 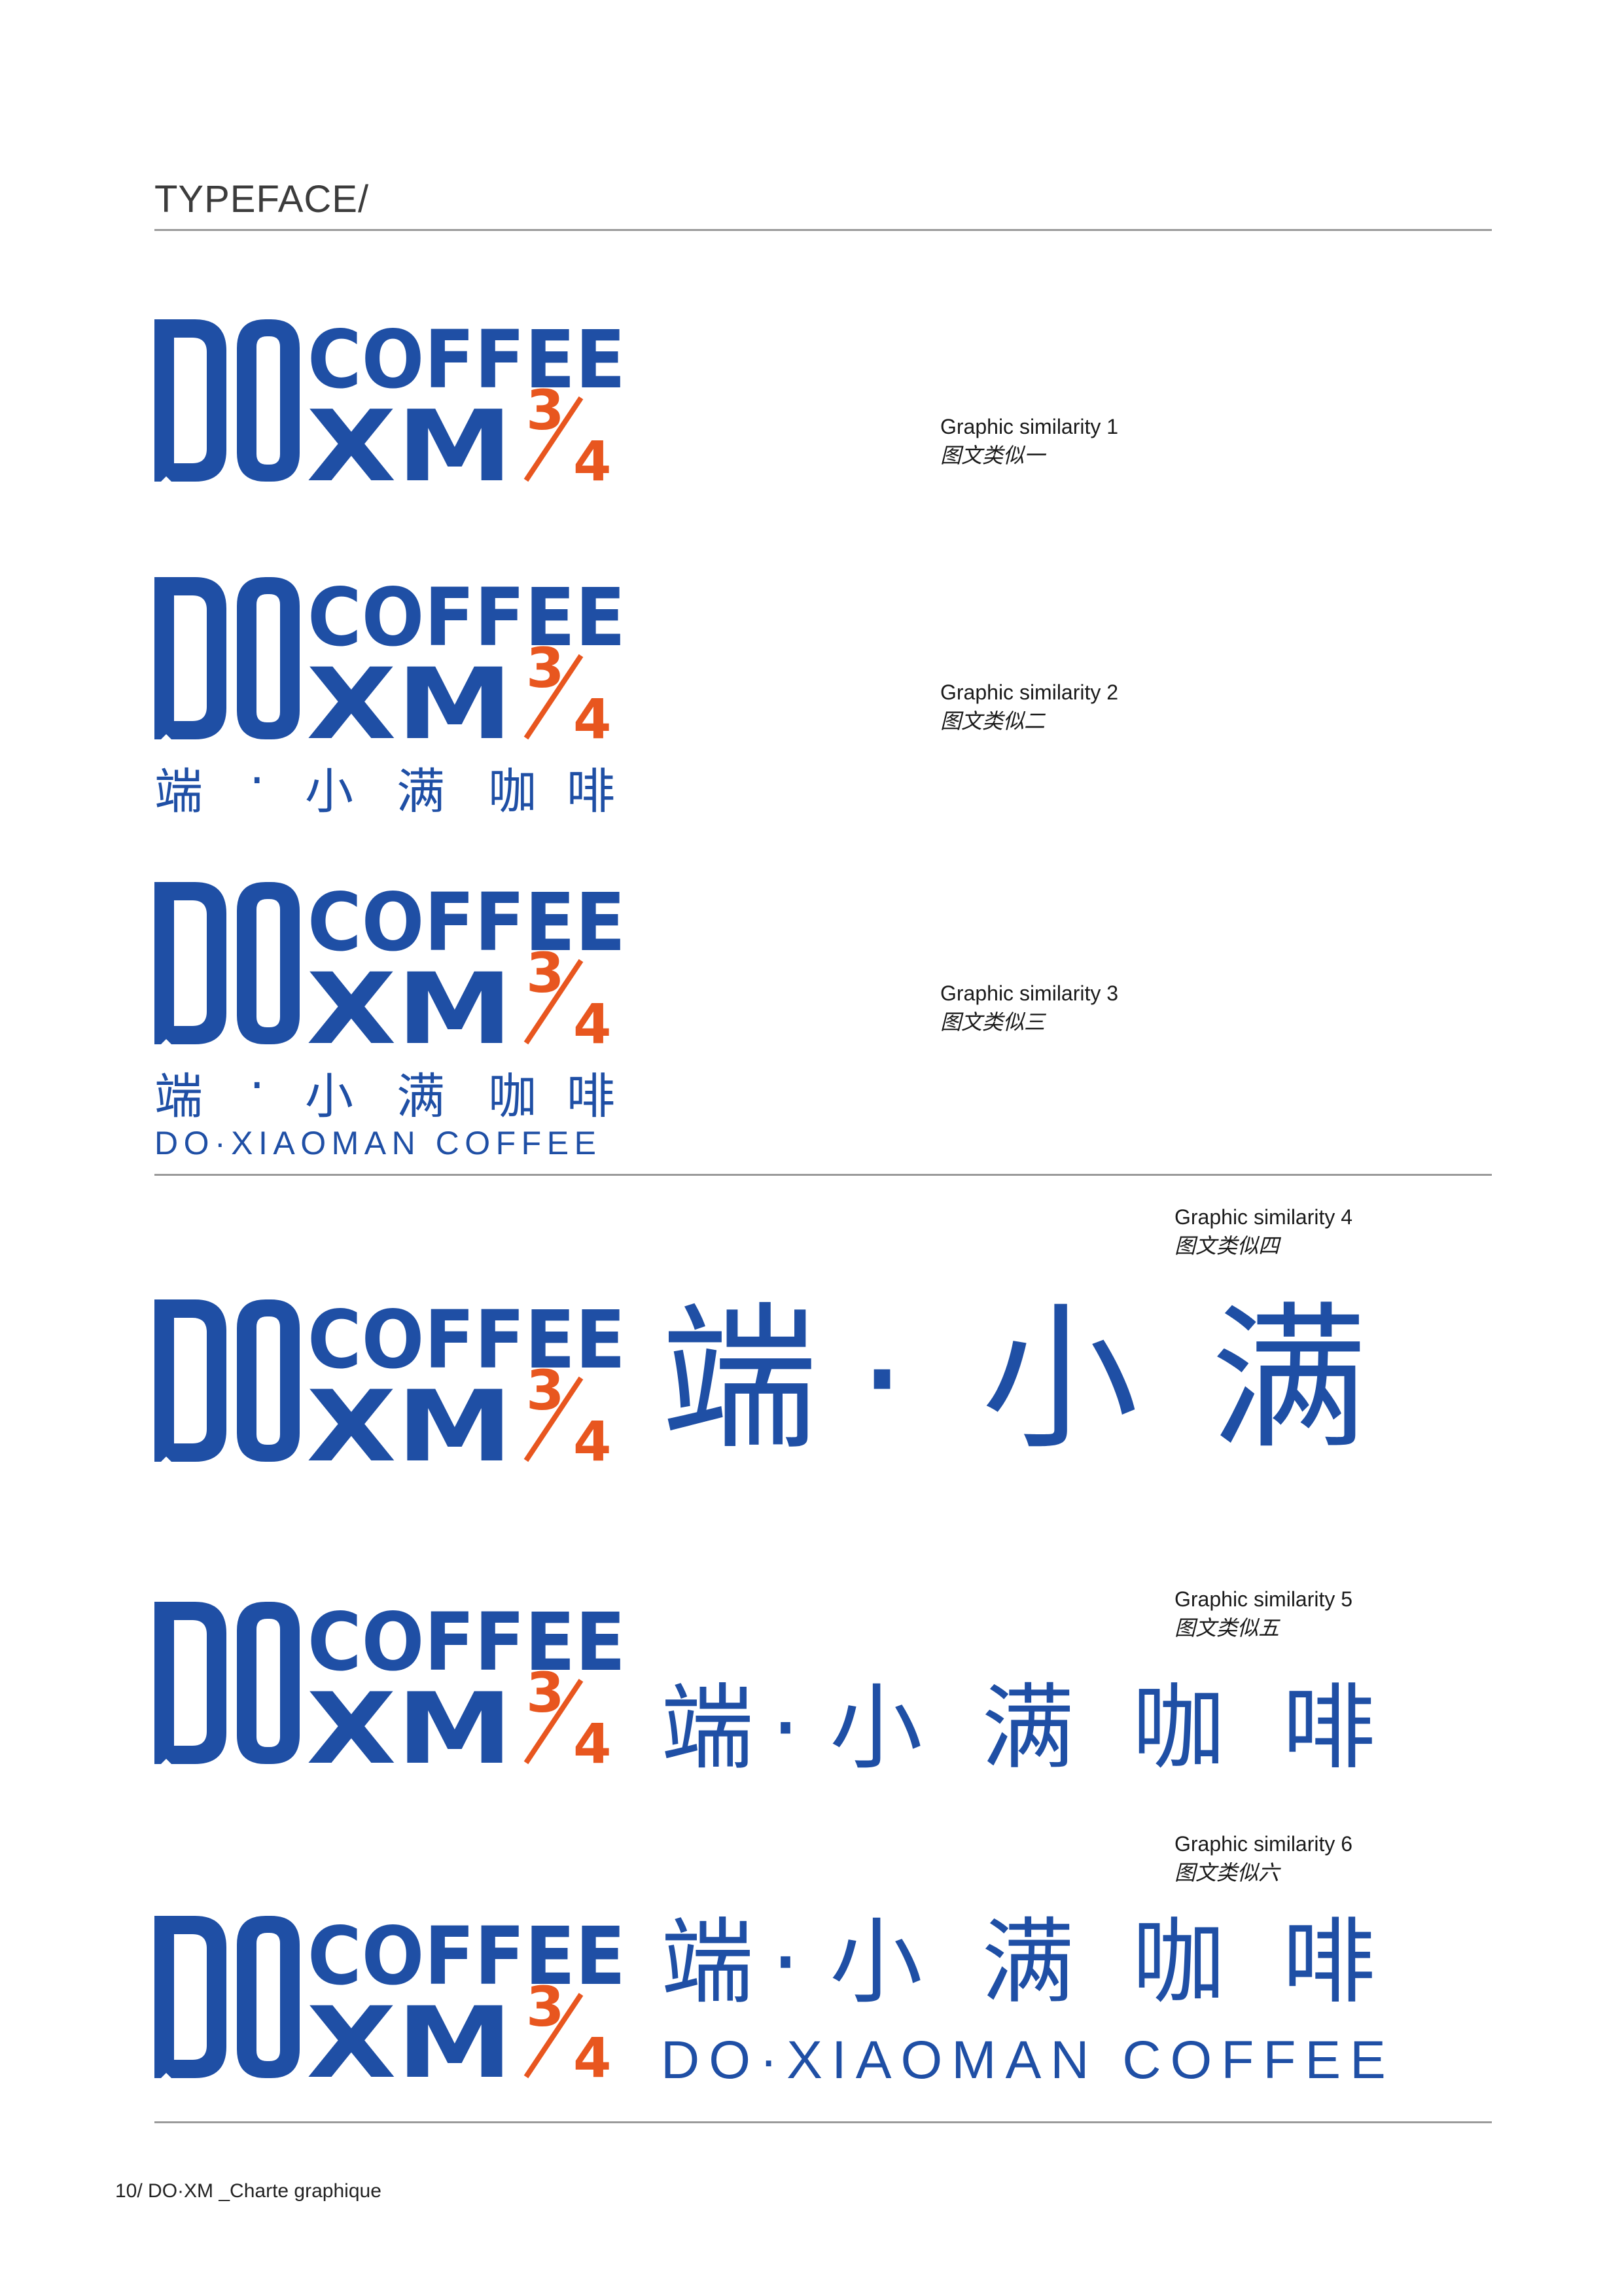 I want to click on caption-cn: 图文类似三, so click(x=993, y=1022).